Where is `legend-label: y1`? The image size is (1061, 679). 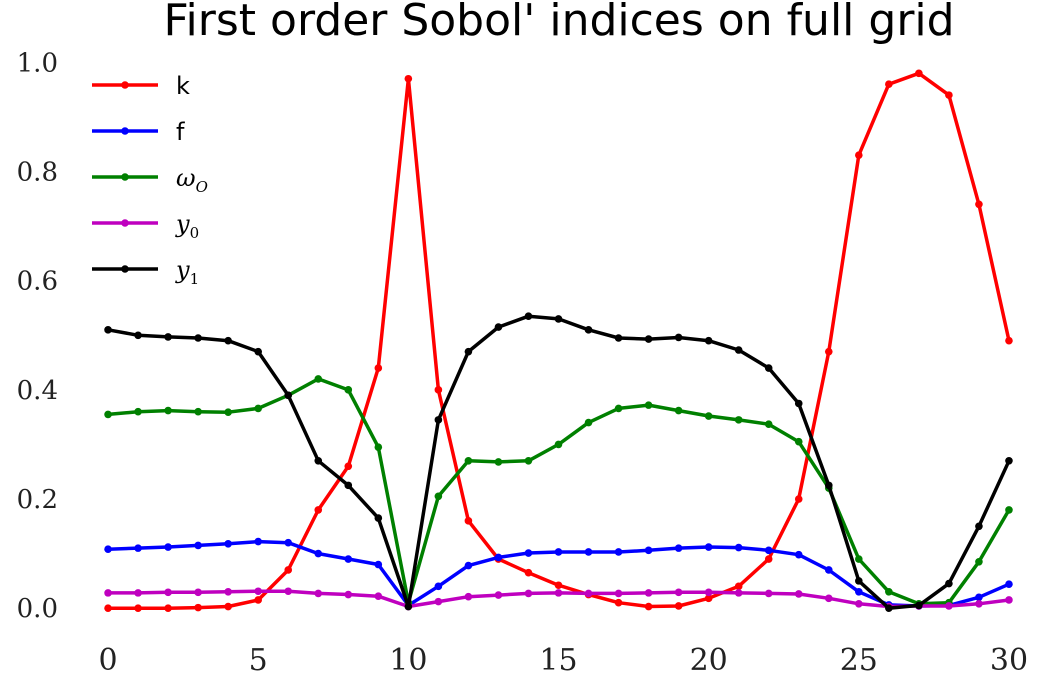
legend-label: y1 is located at coordinates (187, 272).